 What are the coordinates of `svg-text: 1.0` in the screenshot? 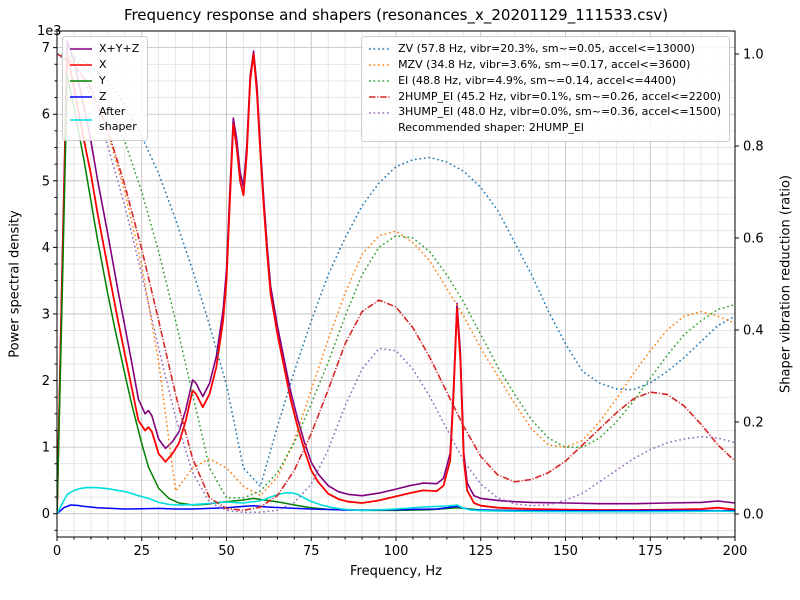 It's located at (753, 55).